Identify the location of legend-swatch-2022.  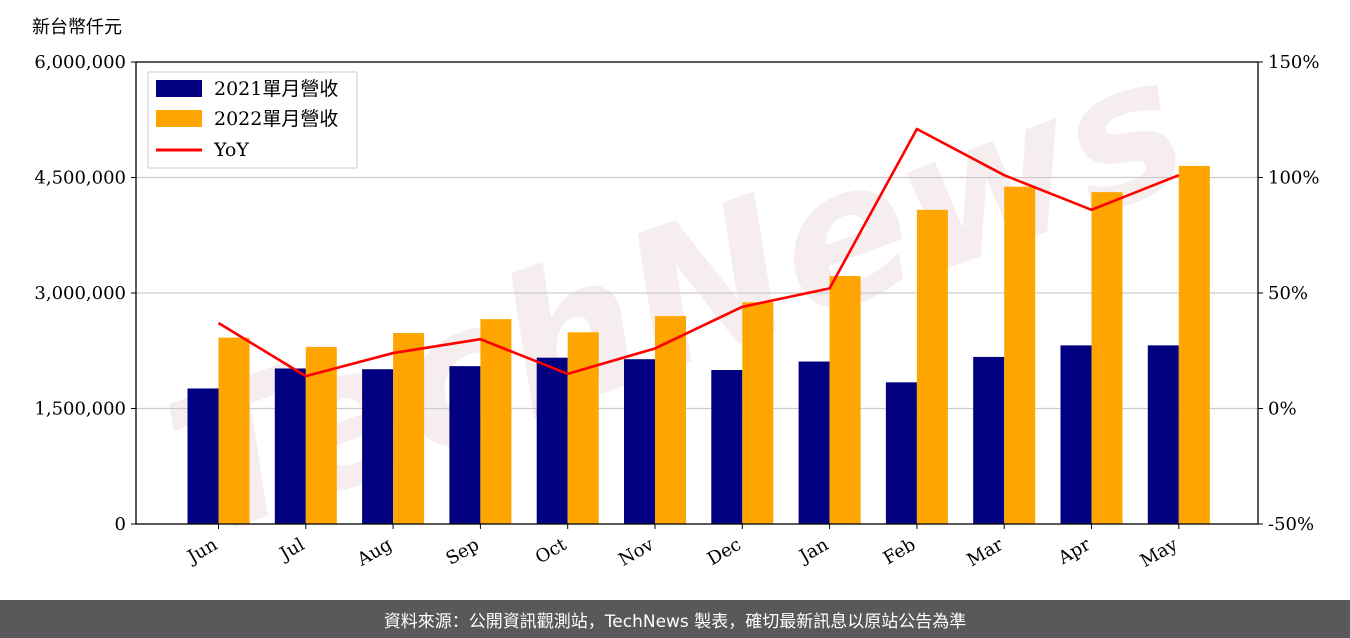
(179, 118).